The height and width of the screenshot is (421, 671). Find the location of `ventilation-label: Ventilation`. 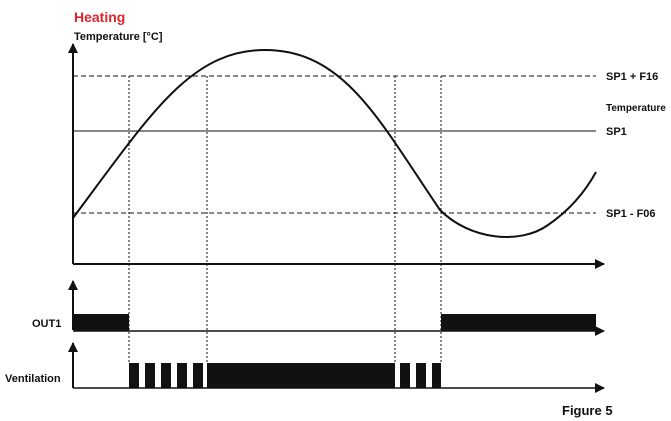

ventilation-label: Ventilation is located at coordinates (33, 379).